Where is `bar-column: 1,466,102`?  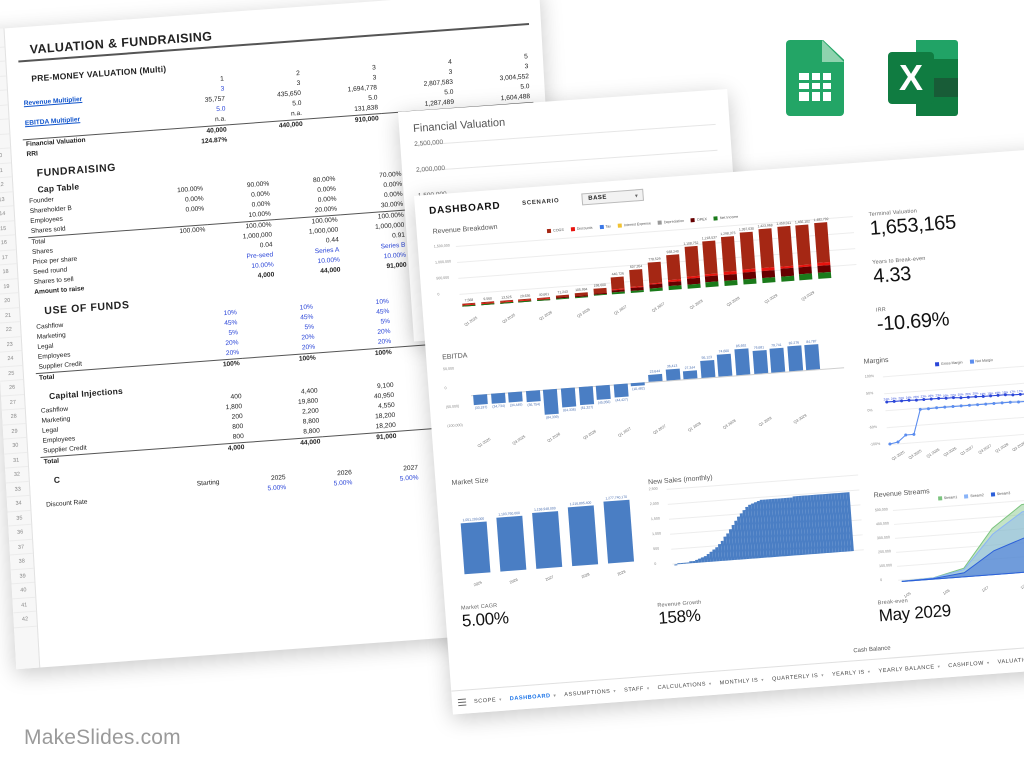 bar-column: 1,466,102 is located at coordinates (804, 250).